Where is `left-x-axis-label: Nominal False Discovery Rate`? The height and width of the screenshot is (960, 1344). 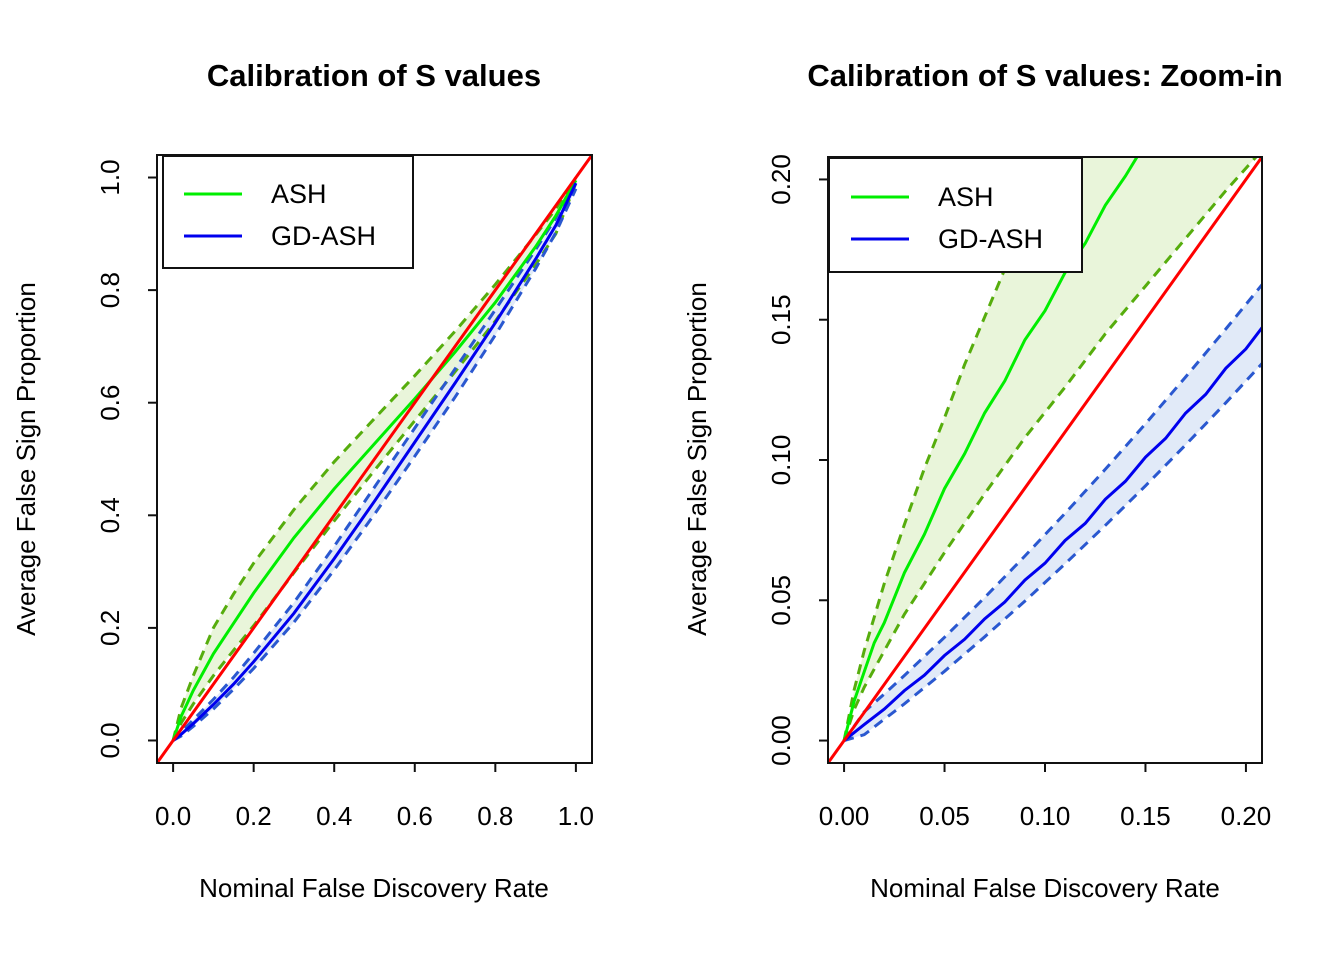
left-x-axis-label: Nominal False Discovery Rate is located at coordinates (374, 888).